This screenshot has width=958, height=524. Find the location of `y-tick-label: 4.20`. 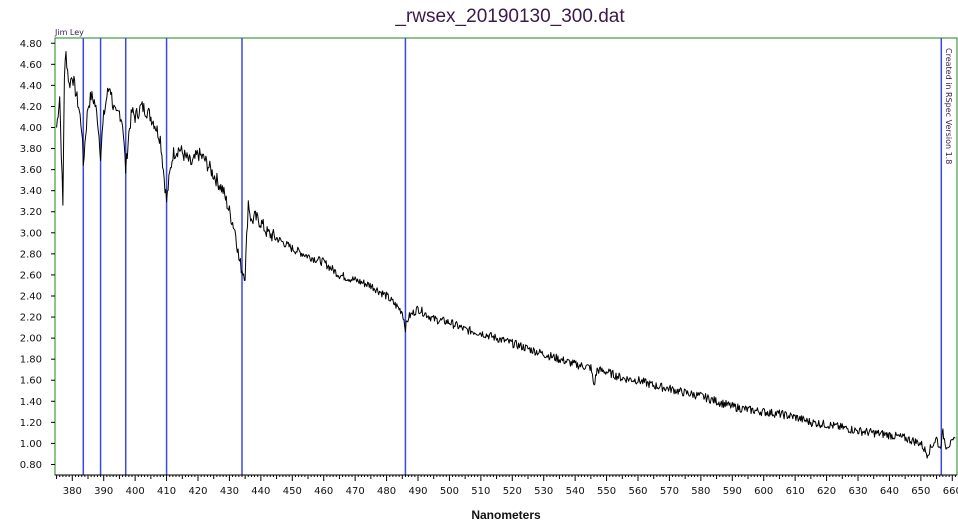

y-tick-label: 4.20 is located at coordinates (31, 107).